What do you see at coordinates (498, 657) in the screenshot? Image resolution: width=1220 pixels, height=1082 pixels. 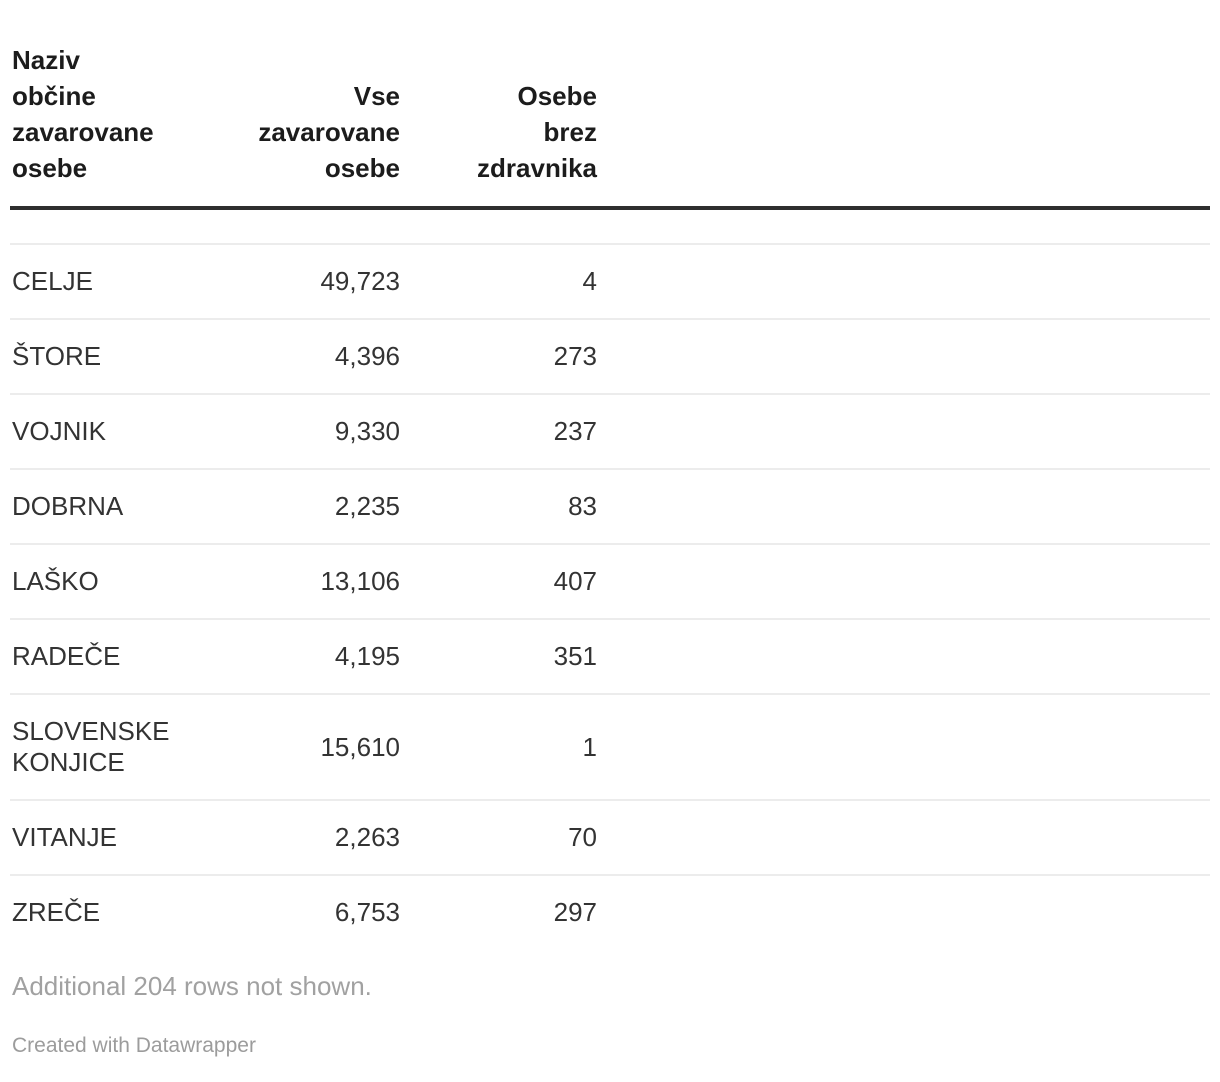 I see `cell-without-doctor: 351` at bounding box center [498, 657].